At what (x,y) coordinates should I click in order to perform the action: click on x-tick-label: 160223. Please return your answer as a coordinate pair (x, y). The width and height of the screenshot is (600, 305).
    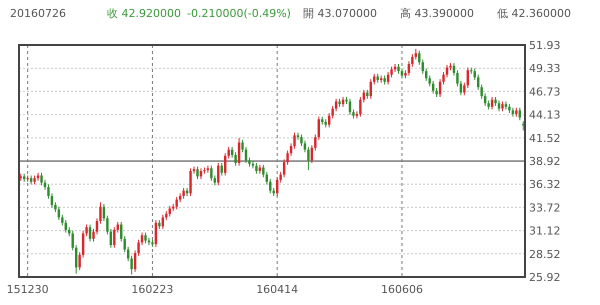
    Looking at the image, I should click on (152, 289).